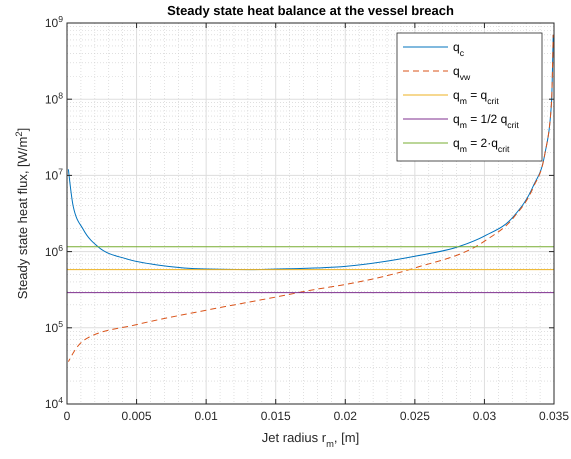  Describe the element at coordinates (310, 10) in the screenshot. I see `chart-title: Steady state heat balance at the vessel breach` at that location.